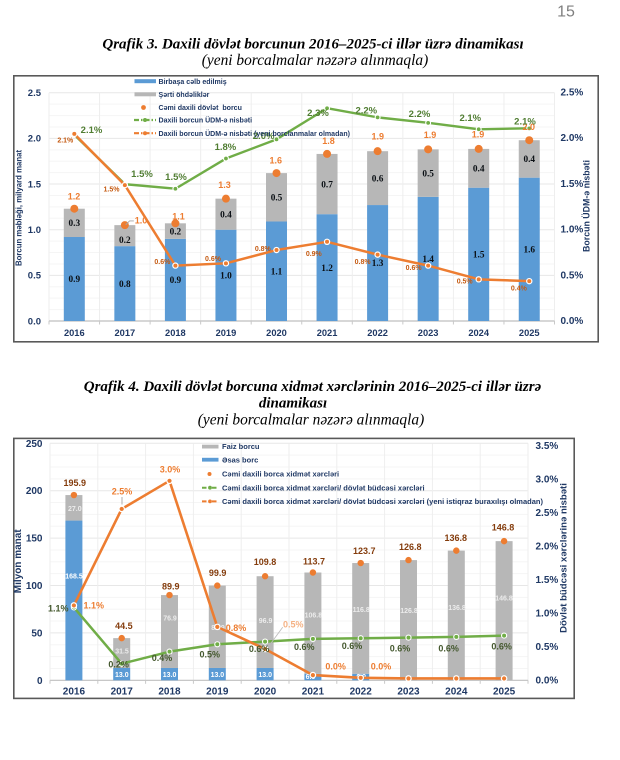  What do you see at coordinates (280, 474) in the screenshot?
I see `svg-text:Cəmi daxili borca xidmət xərcl: Cəmi daxili borca xidmət xərcləri` at bounding box center [280, 474].